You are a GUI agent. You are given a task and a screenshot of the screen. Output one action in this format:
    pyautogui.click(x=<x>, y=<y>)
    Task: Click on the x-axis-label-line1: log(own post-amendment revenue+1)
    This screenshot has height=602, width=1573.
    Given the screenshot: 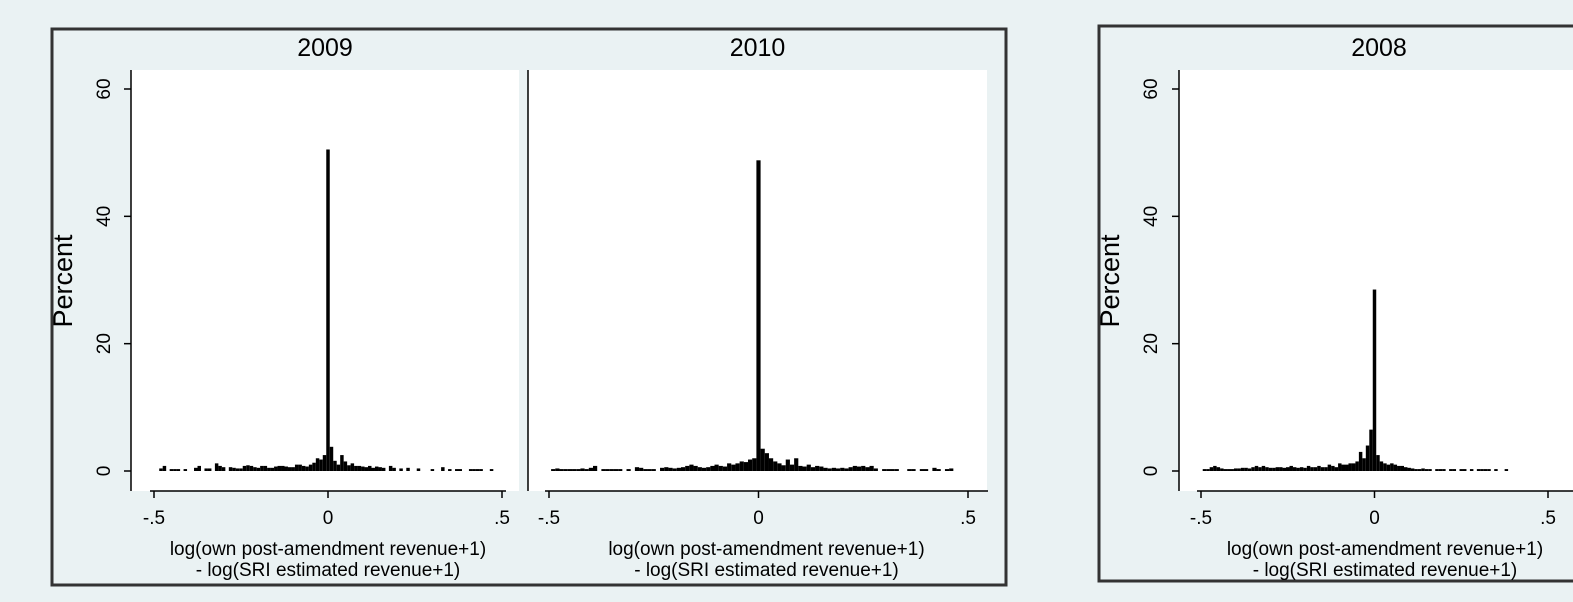 What is the action you would take?
    pyautogui.click(x=328, y=549)
    